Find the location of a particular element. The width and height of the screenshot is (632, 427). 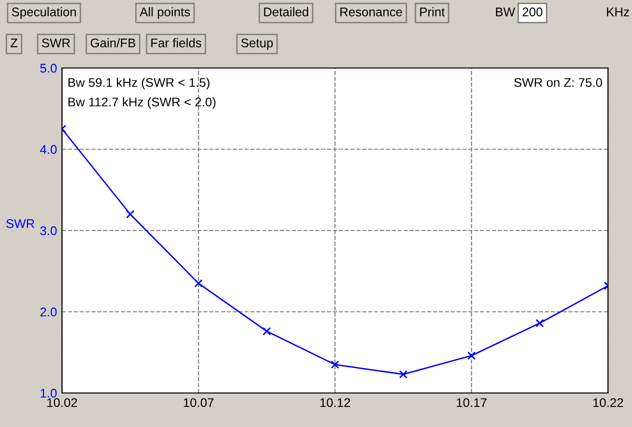

text: All points is located at coordinates (165, 13).